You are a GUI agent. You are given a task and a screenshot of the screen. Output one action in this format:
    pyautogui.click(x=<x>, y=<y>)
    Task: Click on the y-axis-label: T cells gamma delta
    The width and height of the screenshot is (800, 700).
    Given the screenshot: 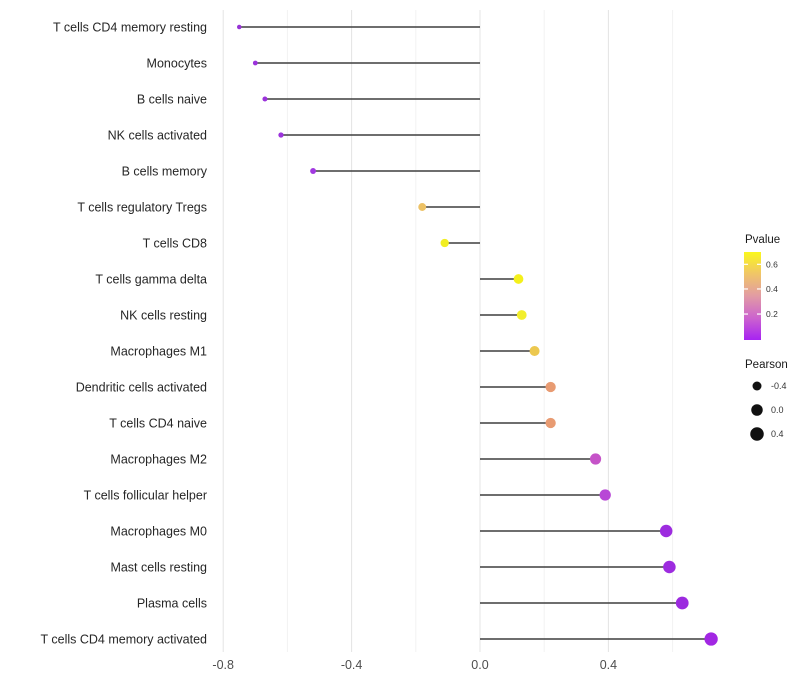 What is the action you would take?
    pyautogui.click(x=151, y=280)
    